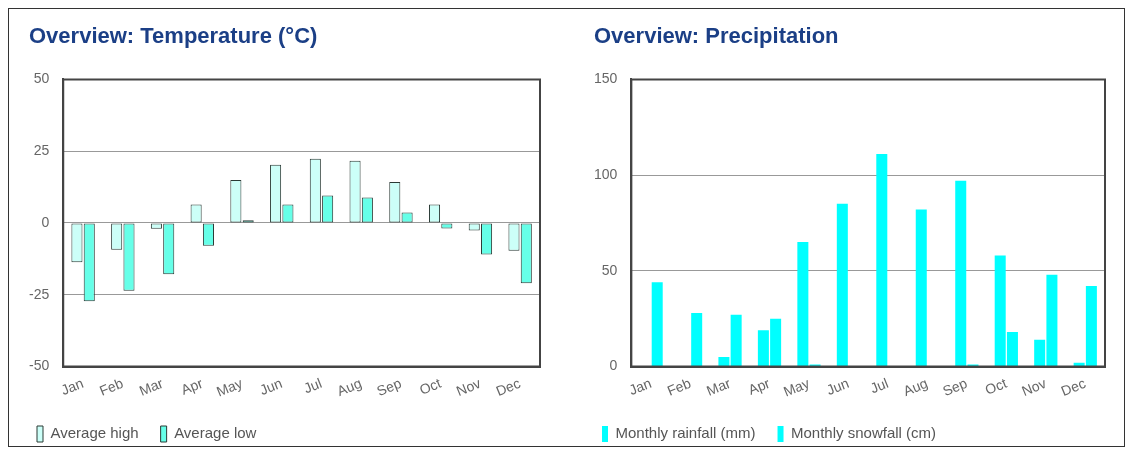 The height and width of the screenshot is (455, 1135). Describe the element at coordinates (864, 433) in the screenshot. I see `legend-label: Monthly snowfall (cm)` at that location.